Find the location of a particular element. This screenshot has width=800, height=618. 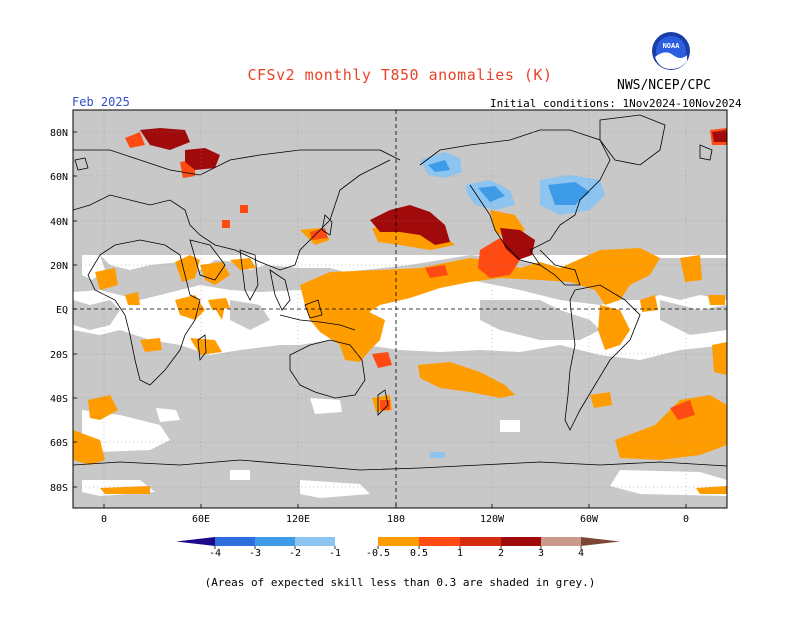

legend-swatch-1-red-orange is located at coordinates (439, 541).